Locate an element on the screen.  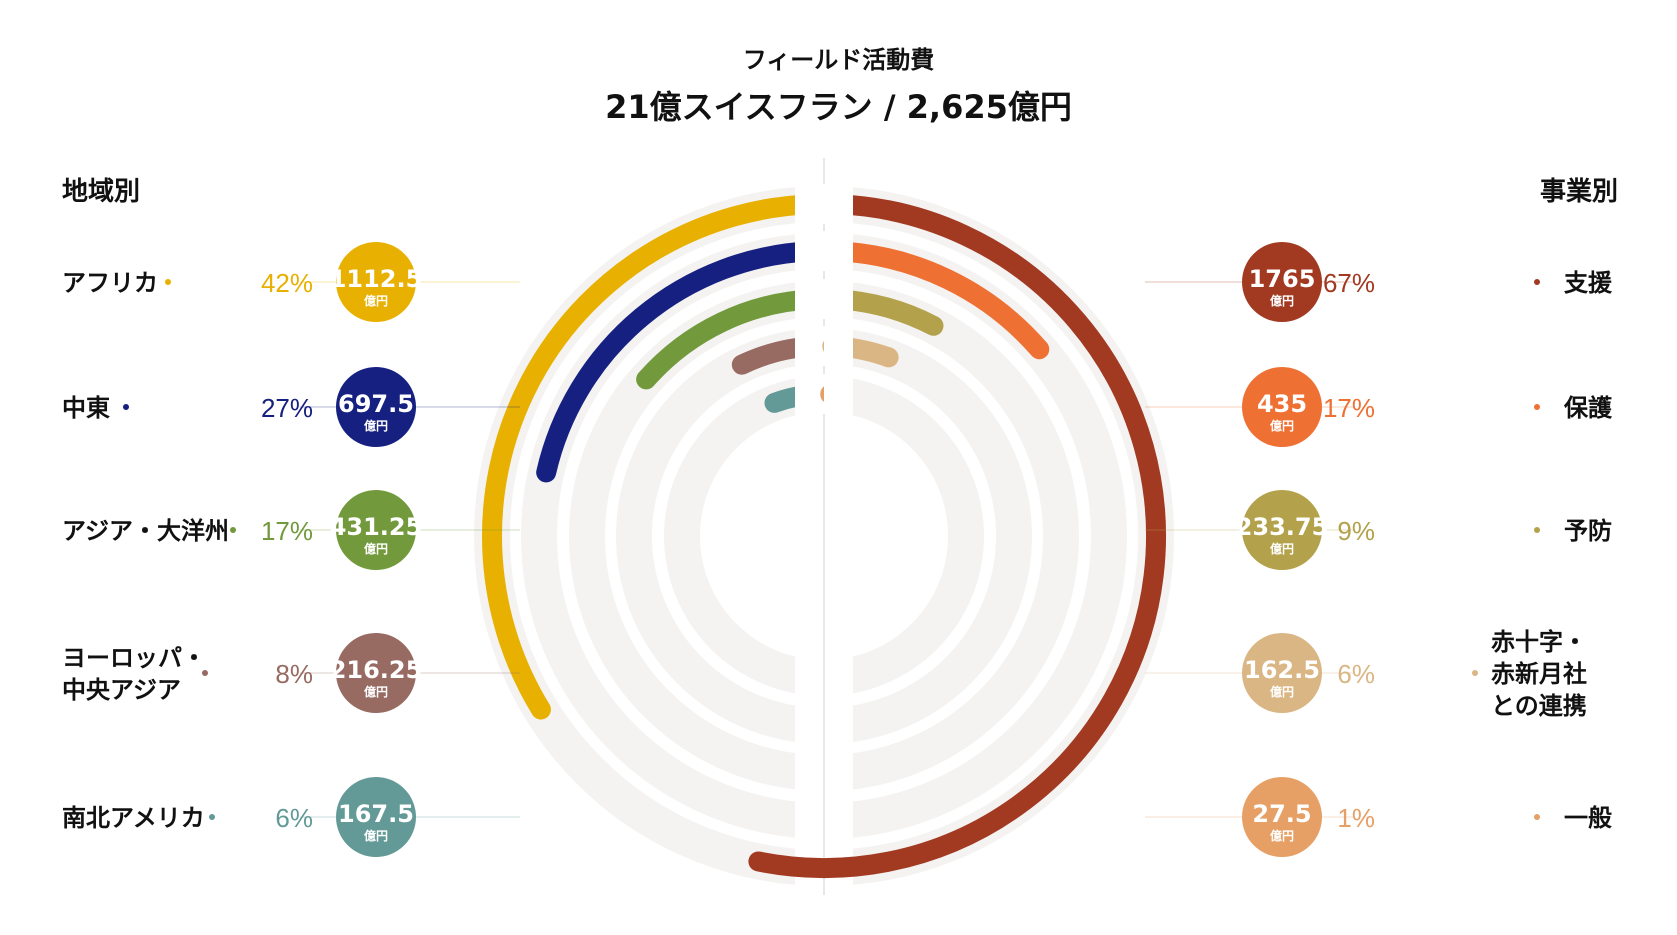
label-line: 赤新月社 is located at coordinates (1539, 674).